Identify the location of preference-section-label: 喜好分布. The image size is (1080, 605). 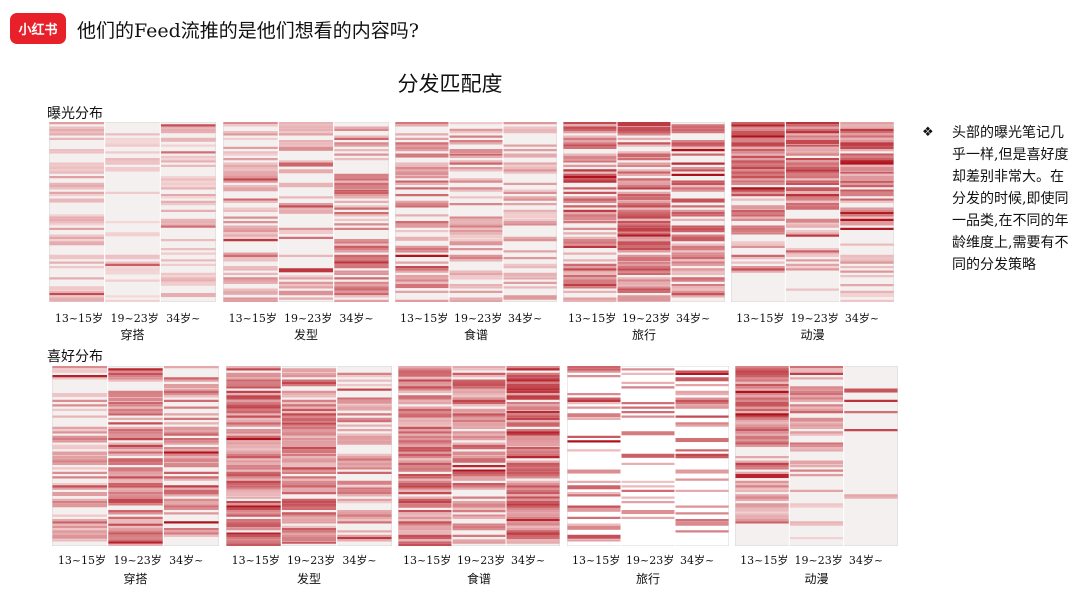
(75, 357).